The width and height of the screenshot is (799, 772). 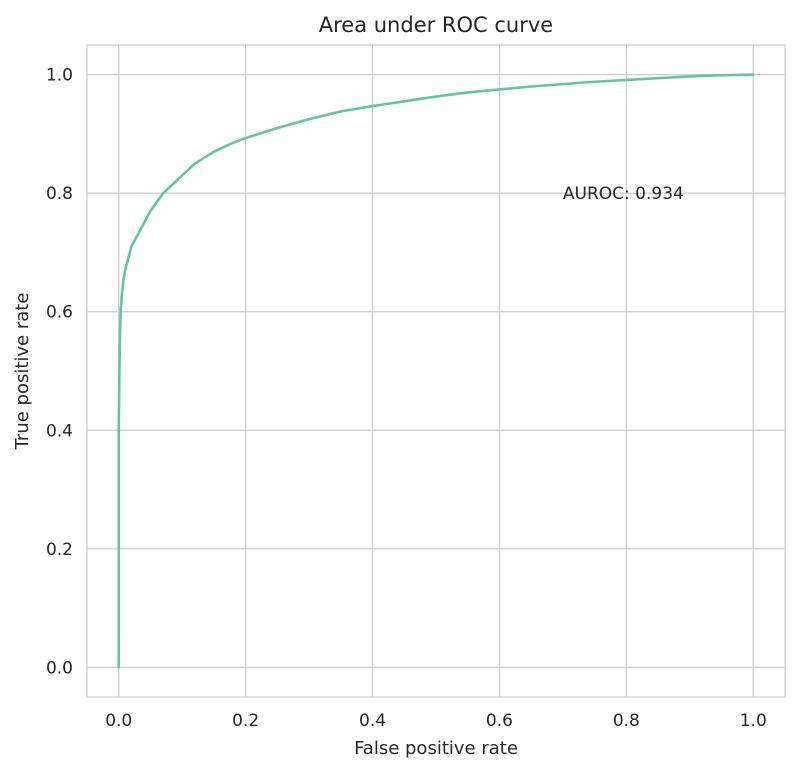 I want to click on auroc-annotation: AUROC: 0.934, so click(x=623, y=194).